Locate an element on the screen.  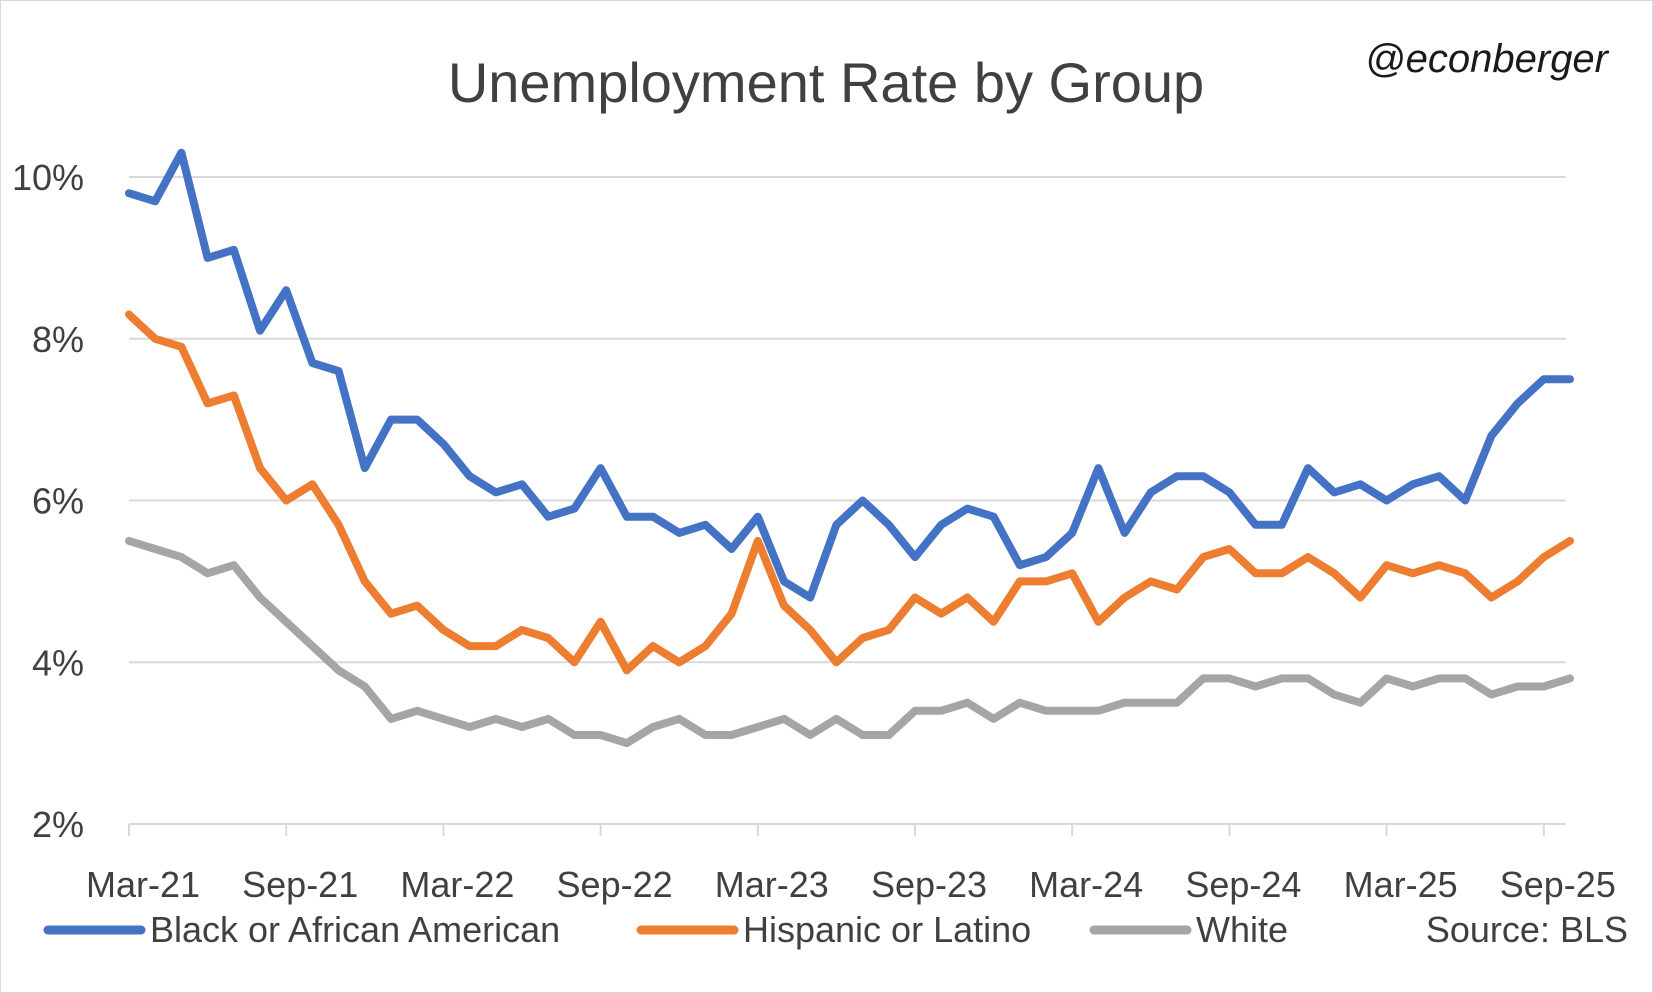
legend-label: Hispanic or Latino is located at coordinates (887, 929).